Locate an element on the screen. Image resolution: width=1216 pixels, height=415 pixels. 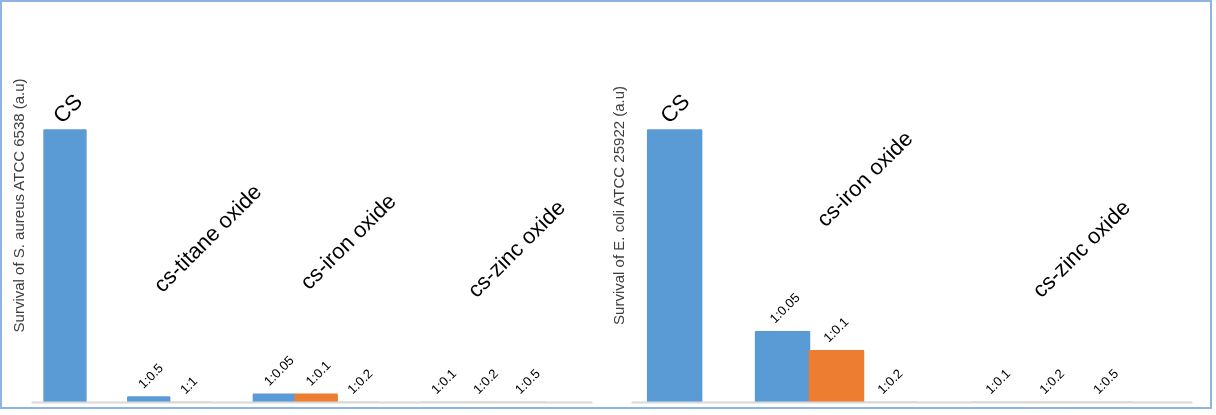
y-axis-title: Survival of S. aureus ATCC 6538 (a.u) is located at coordinates (18, 205).